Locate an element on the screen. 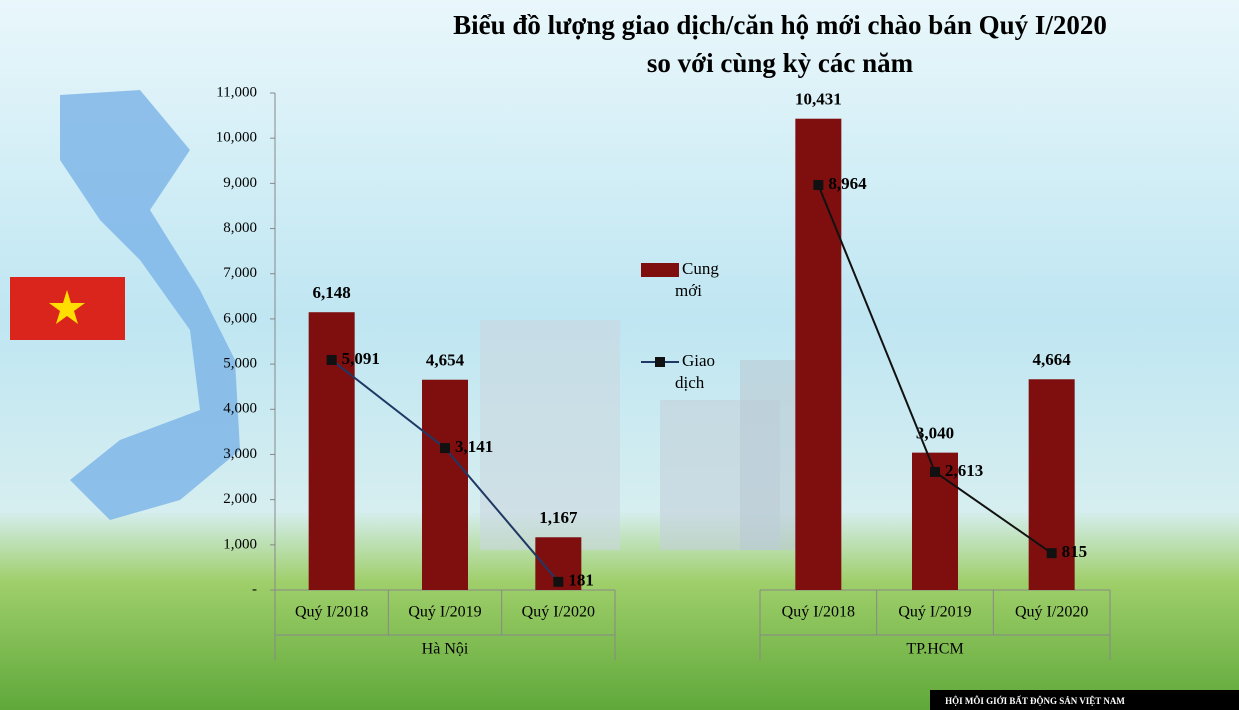 The height and width of the screenshot is (710, 1239). value-label: 4,654 is located at coordinates (445, 360).